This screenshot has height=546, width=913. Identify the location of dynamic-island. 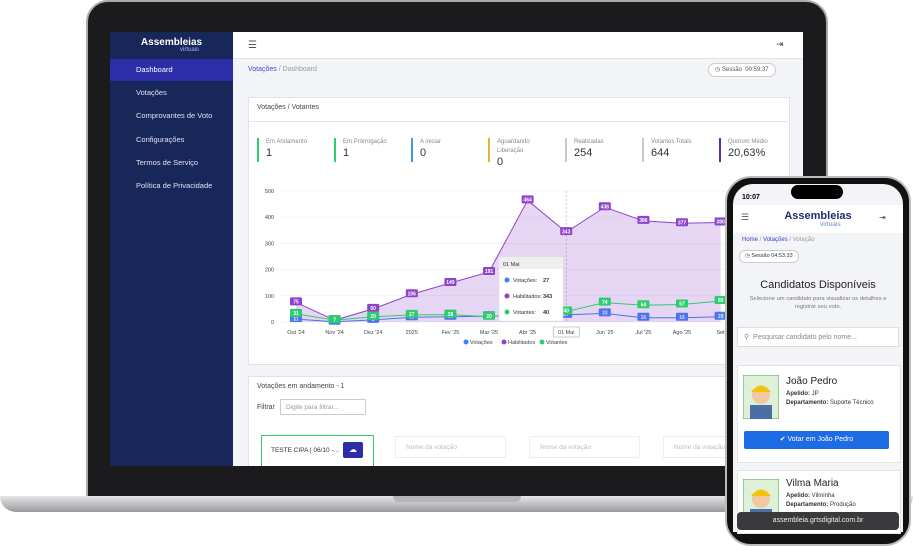
(817, 192).